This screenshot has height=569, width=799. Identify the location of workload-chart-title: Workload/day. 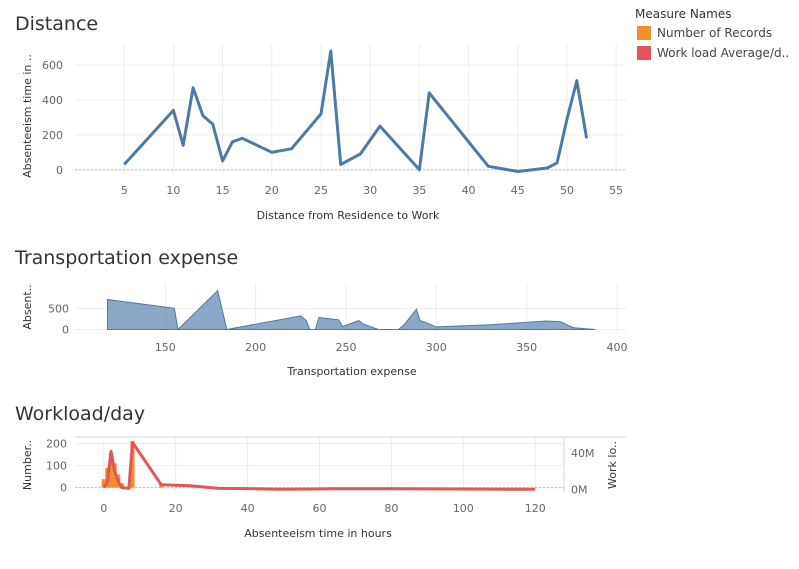
(80, 414).